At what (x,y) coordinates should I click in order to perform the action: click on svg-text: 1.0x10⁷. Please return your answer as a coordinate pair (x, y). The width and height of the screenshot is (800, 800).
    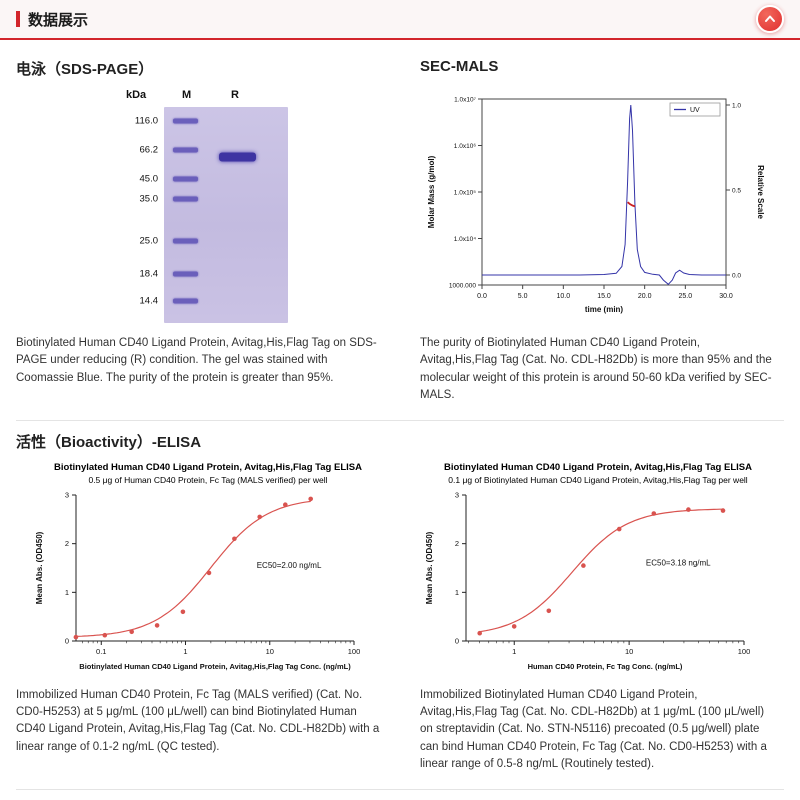
    Looking at the image, I should click on (465, 100).